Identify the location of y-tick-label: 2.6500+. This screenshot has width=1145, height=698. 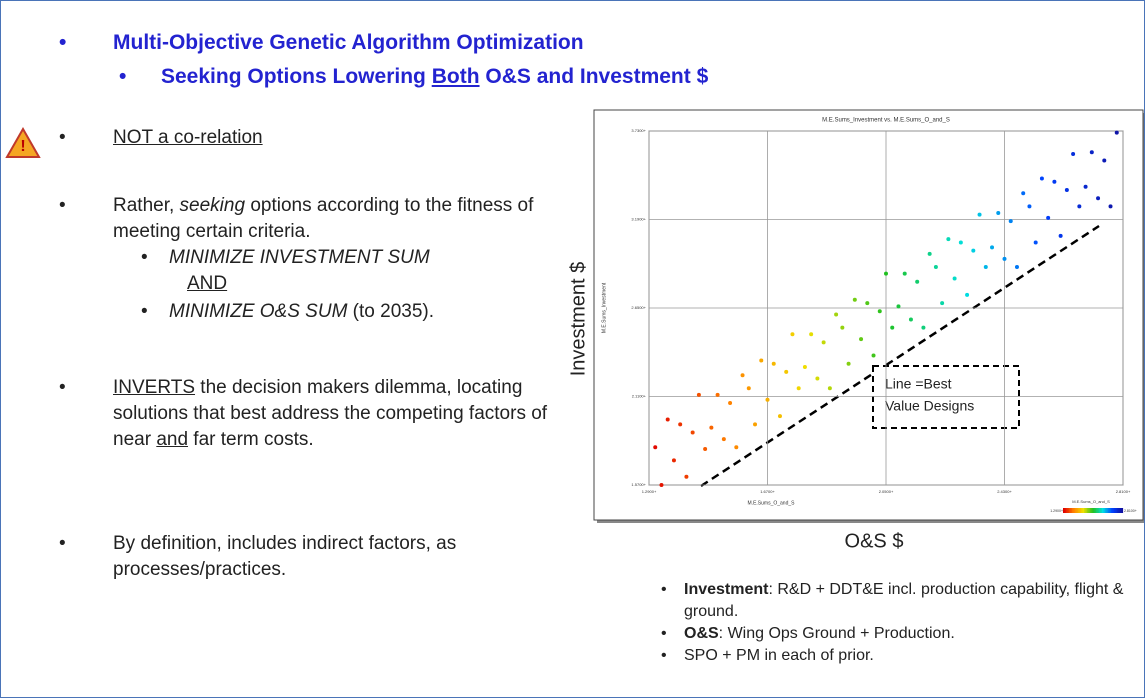
(638, 307).